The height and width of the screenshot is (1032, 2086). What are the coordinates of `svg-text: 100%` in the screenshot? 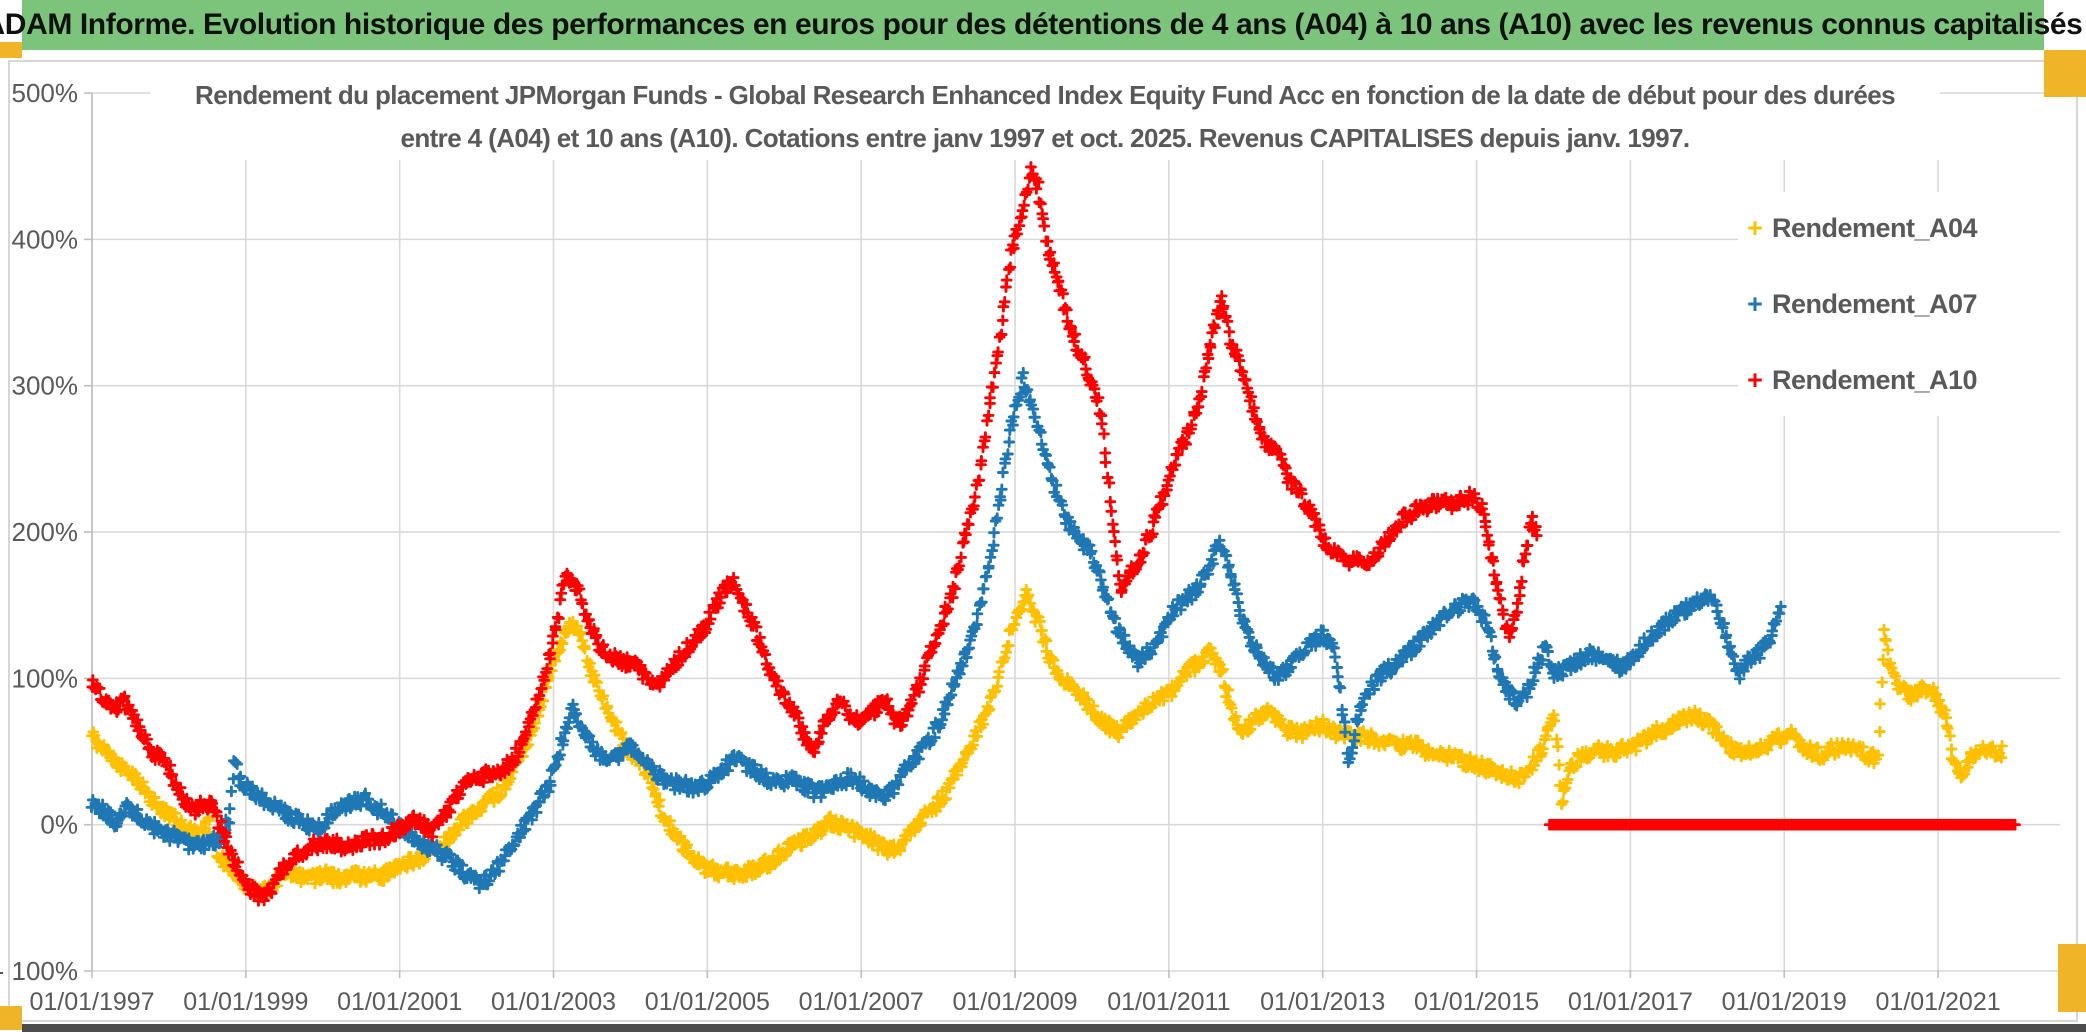 It's located at (45, 678).